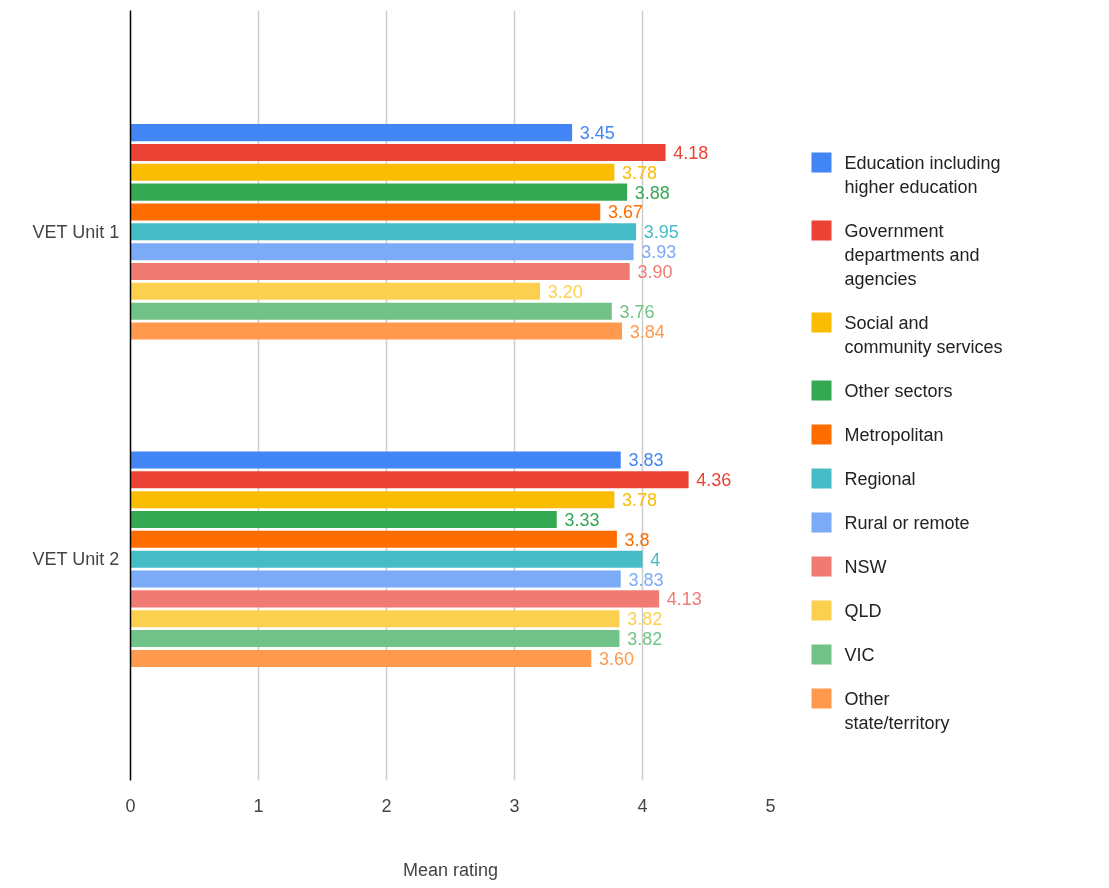 The height and width of the screenshot is (888, 1109). What do you see at coordinates (863, 610) in the screenshot?
I see `legend-label: QLD` at bounding box center [863, 610].